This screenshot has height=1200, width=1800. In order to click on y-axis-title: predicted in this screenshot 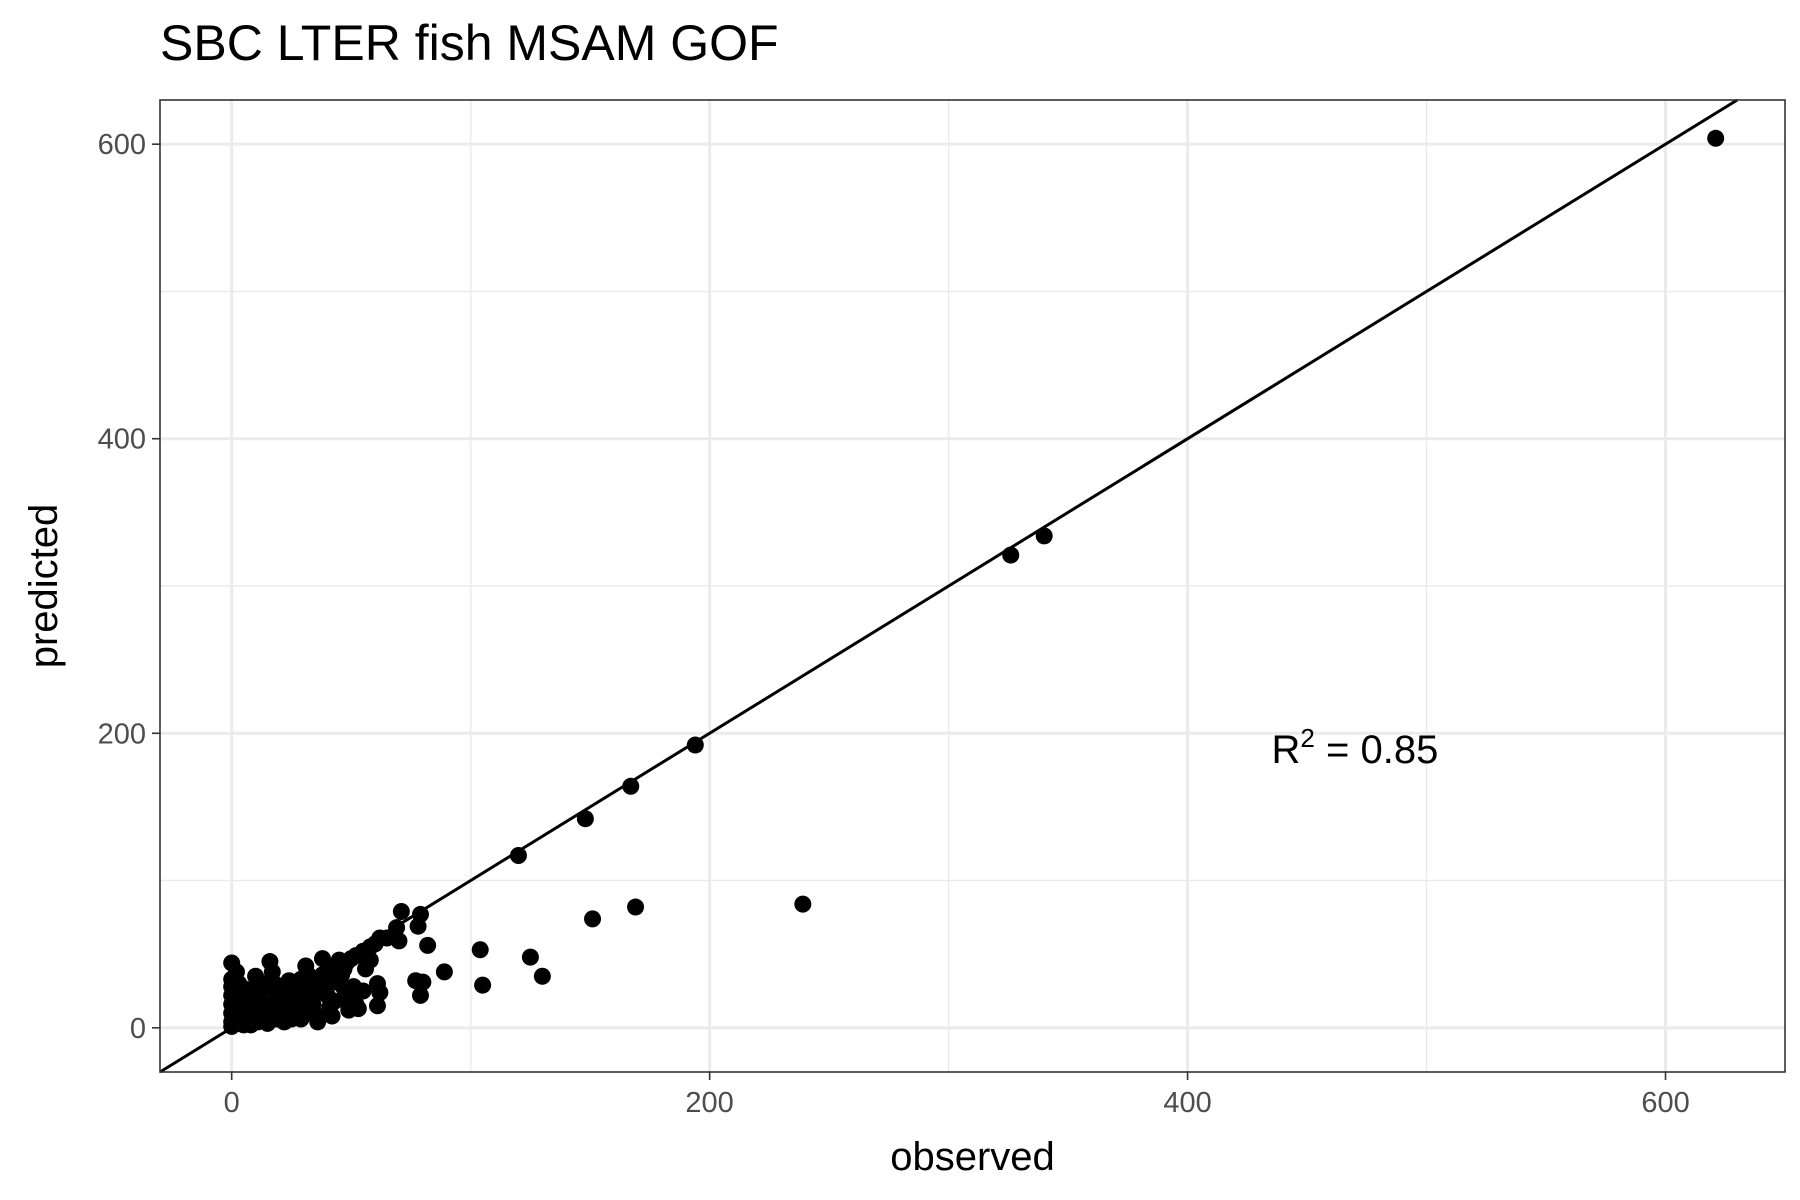, I will do `click(44, 586)`.